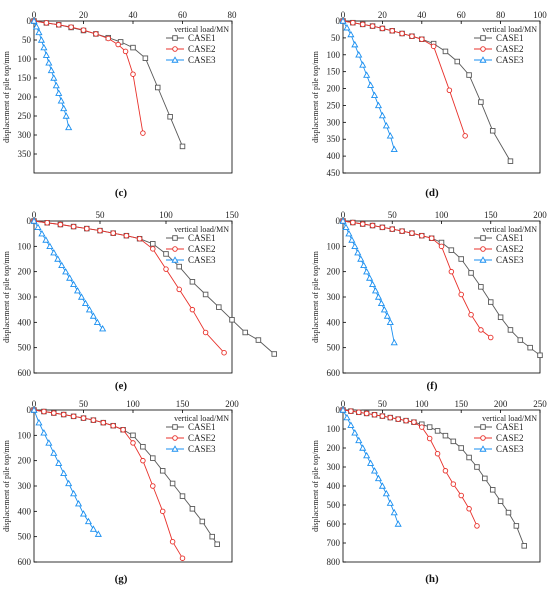 This screenshot has width=550, height=592. Describe the element at coordinates (510, 249) in the screenshot. I see `legend-label: CASE2` at that location.